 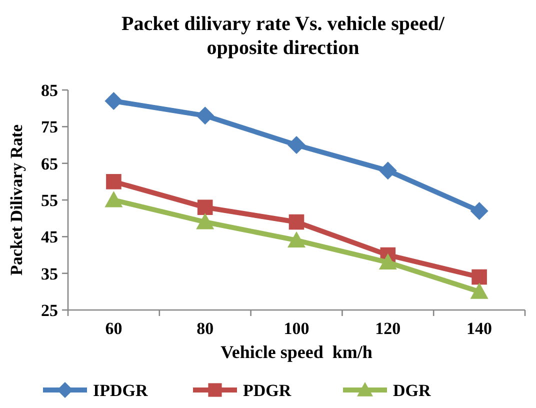 I want to click on x-tick-label: 60, so click(x=113, y=328).